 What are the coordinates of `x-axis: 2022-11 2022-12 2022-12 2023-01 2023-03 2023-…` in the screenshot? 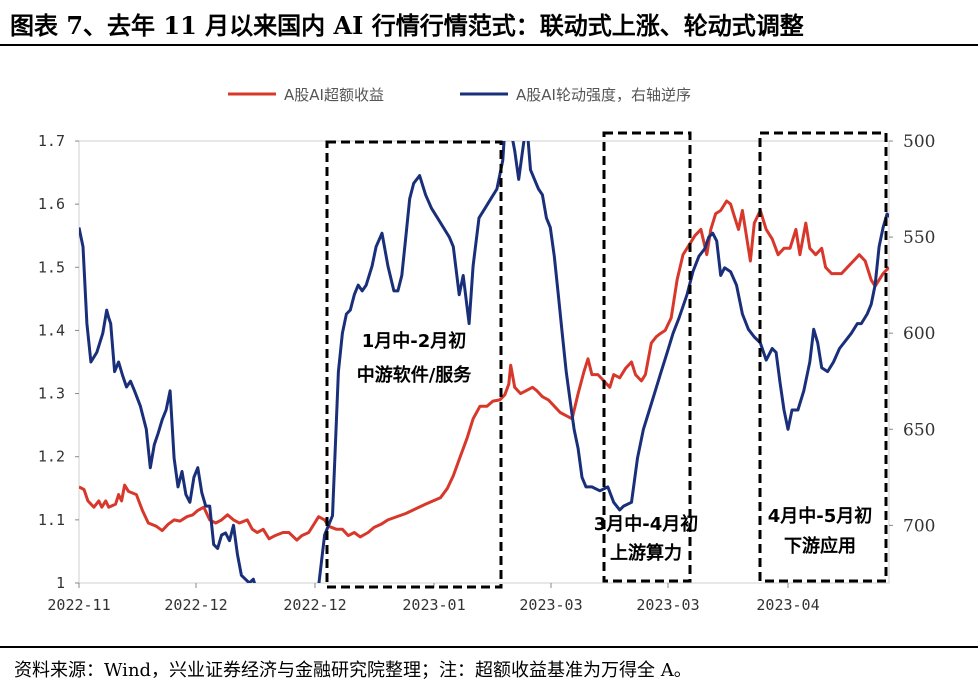 It's located at (433, 598).